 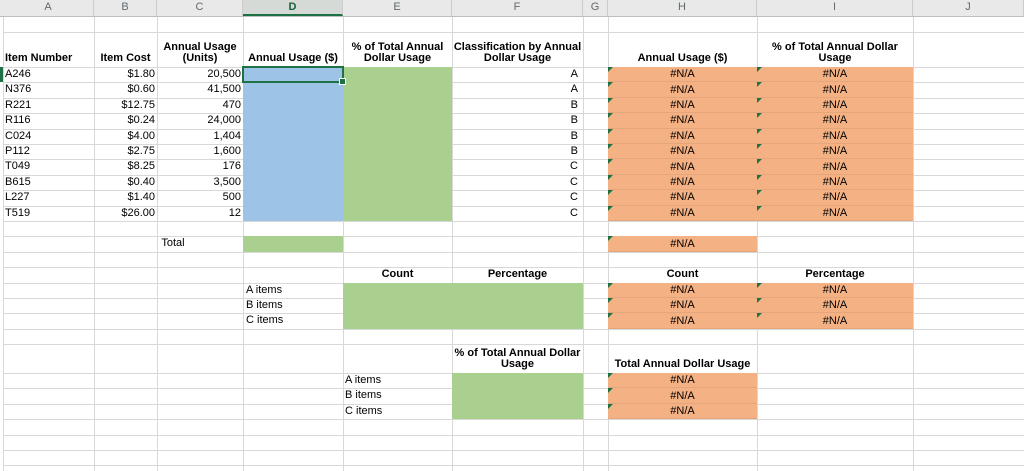 What do you see at coordinates (141, 89) in the screenshot?
I see `cell-item-cost: $0.60` at bounding box center [141, 89].